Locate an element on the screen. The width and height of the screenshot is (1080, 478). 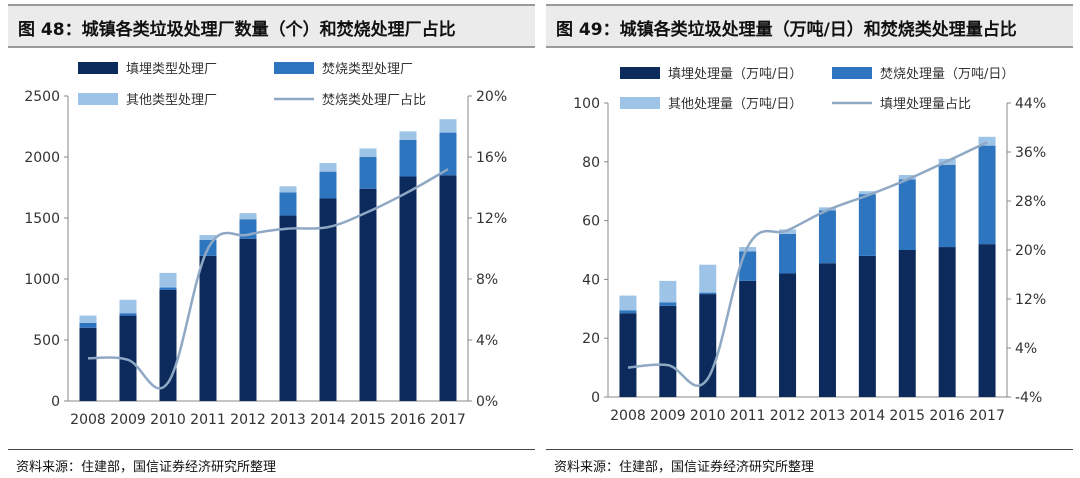
y-tick-label-right: -4% is located at coordinates (1028, 398).